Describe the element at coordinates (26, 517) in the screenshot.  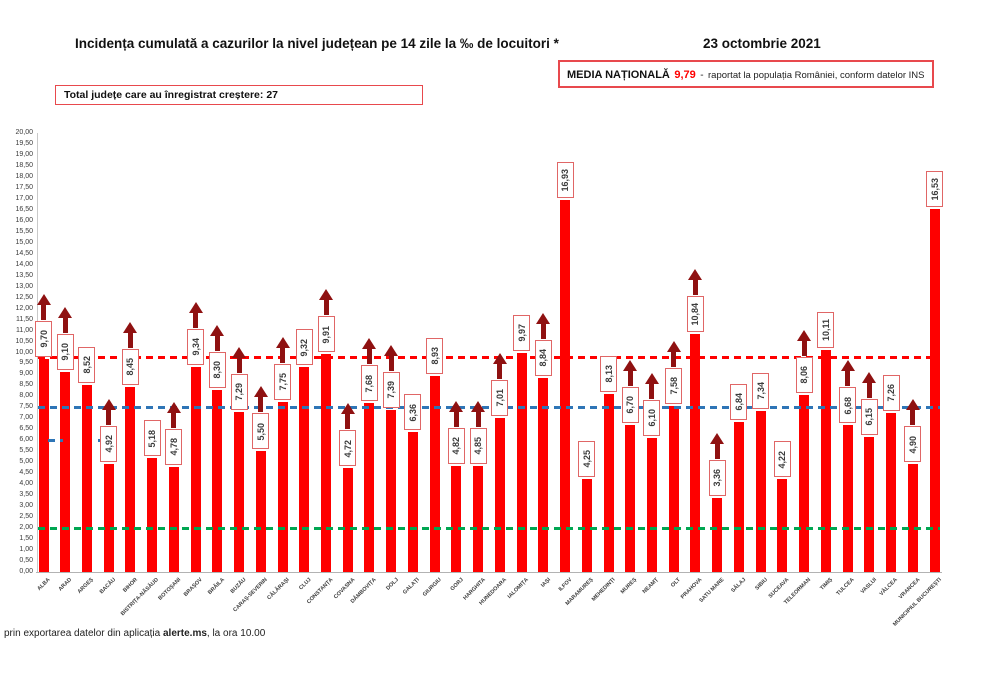
I see `y-axis-tick-label: 2,50` at that location.